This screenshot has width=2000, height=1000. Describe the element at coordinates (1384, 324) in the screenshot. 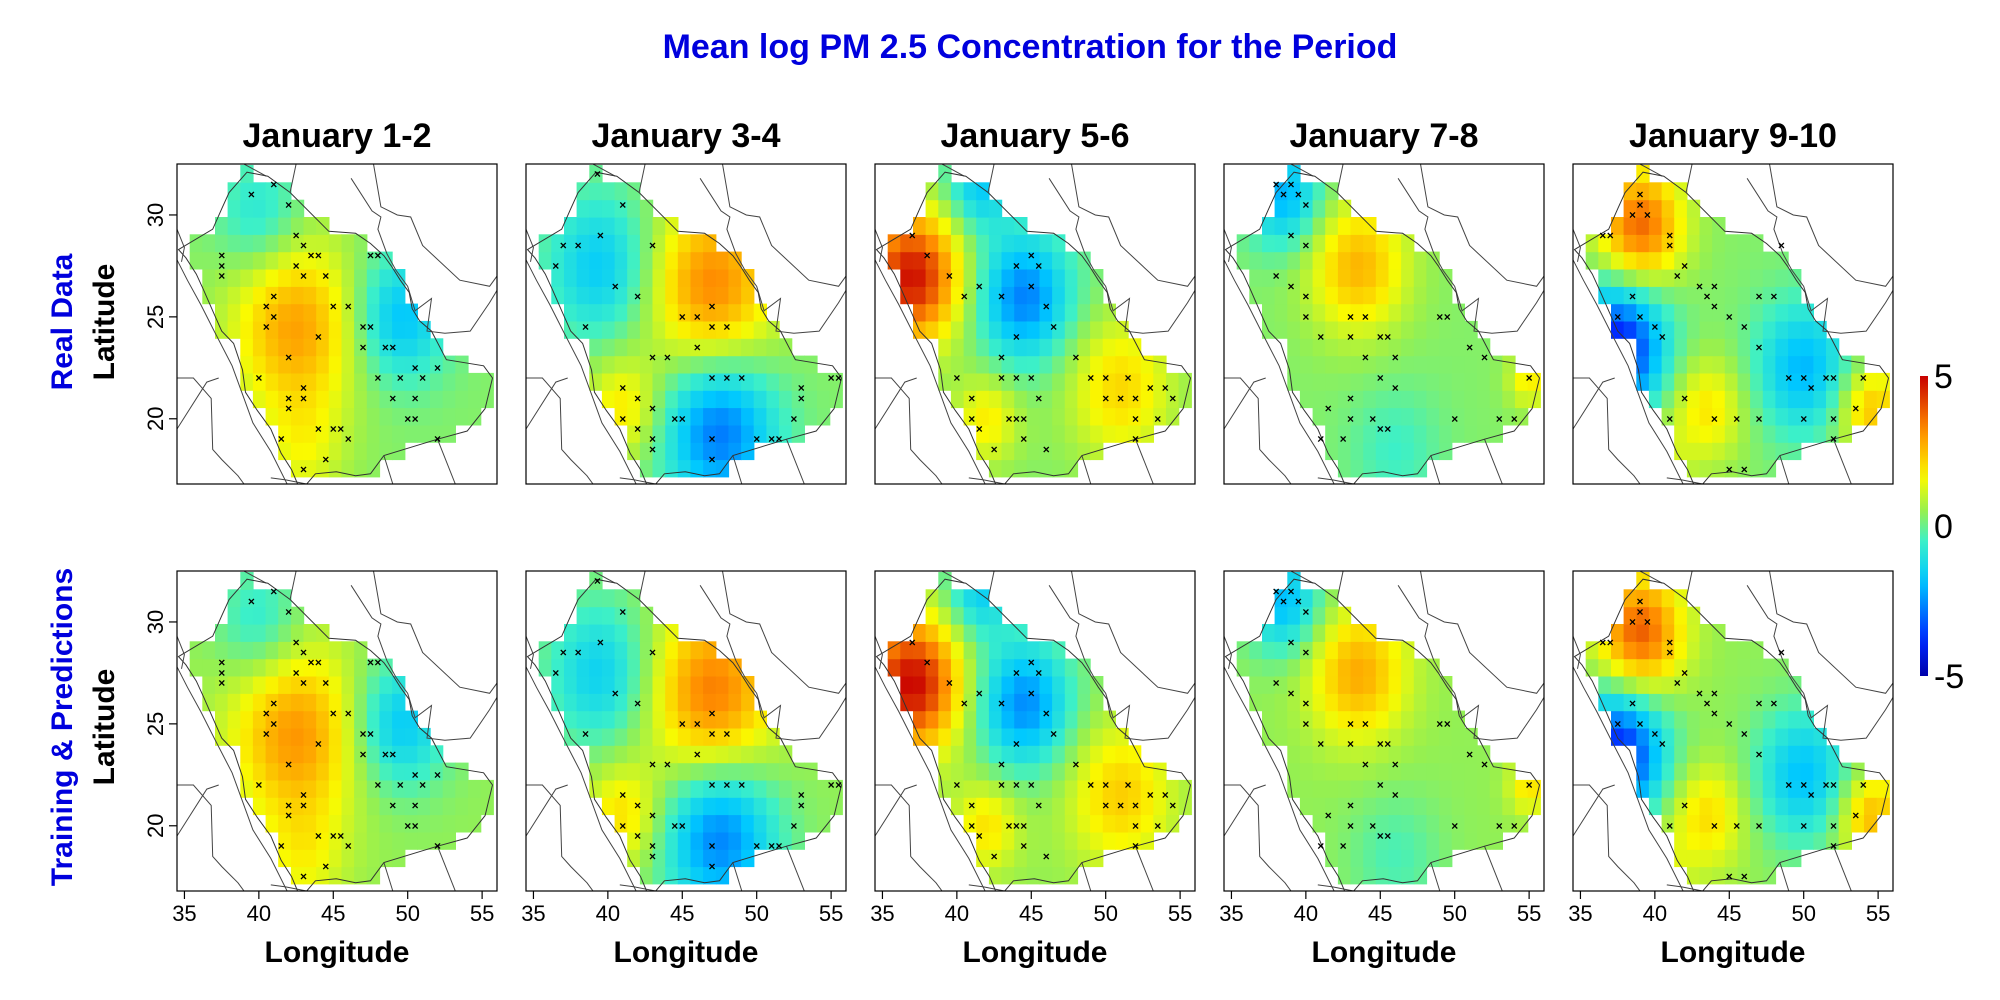

I see `panel-real-data: × ×××××××××××× ×× ××××× ××××××× ×× ××× ×× × ××` at that location.